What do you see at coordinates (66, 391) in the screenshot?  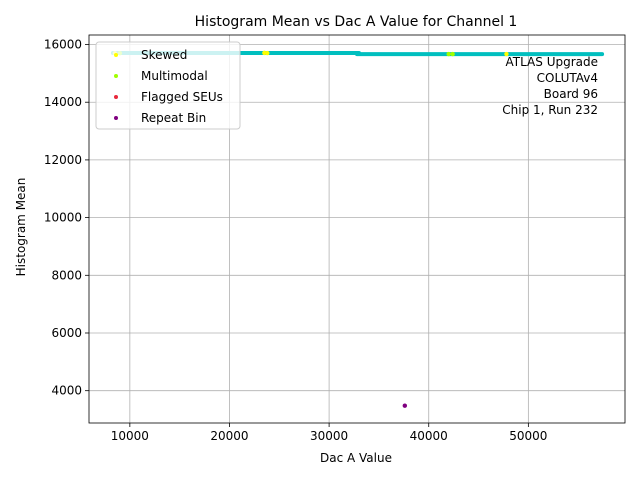 I see `y-tick-label: 4000` at bounding box center [66, 391].